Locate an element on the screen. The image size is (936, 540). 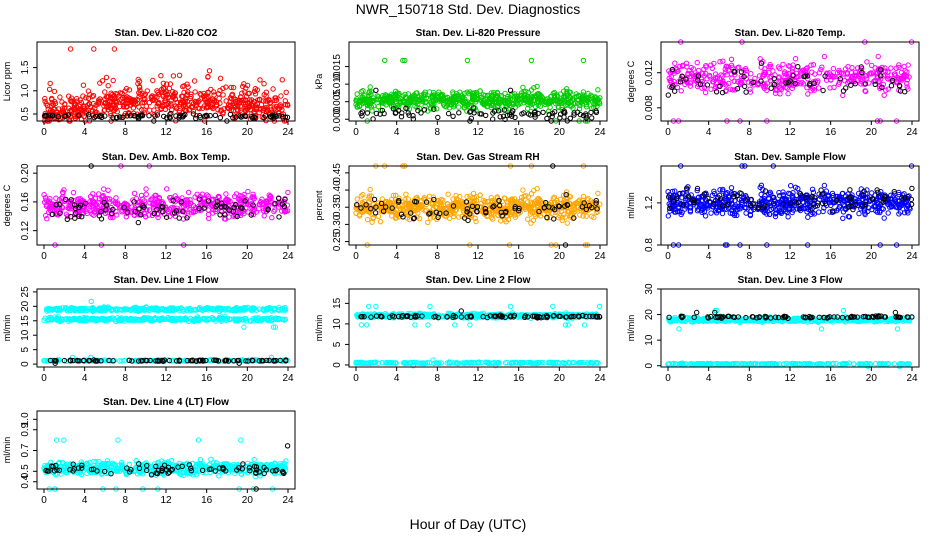
y-tick-label: 0.015 is located at coordinates (337, 66).